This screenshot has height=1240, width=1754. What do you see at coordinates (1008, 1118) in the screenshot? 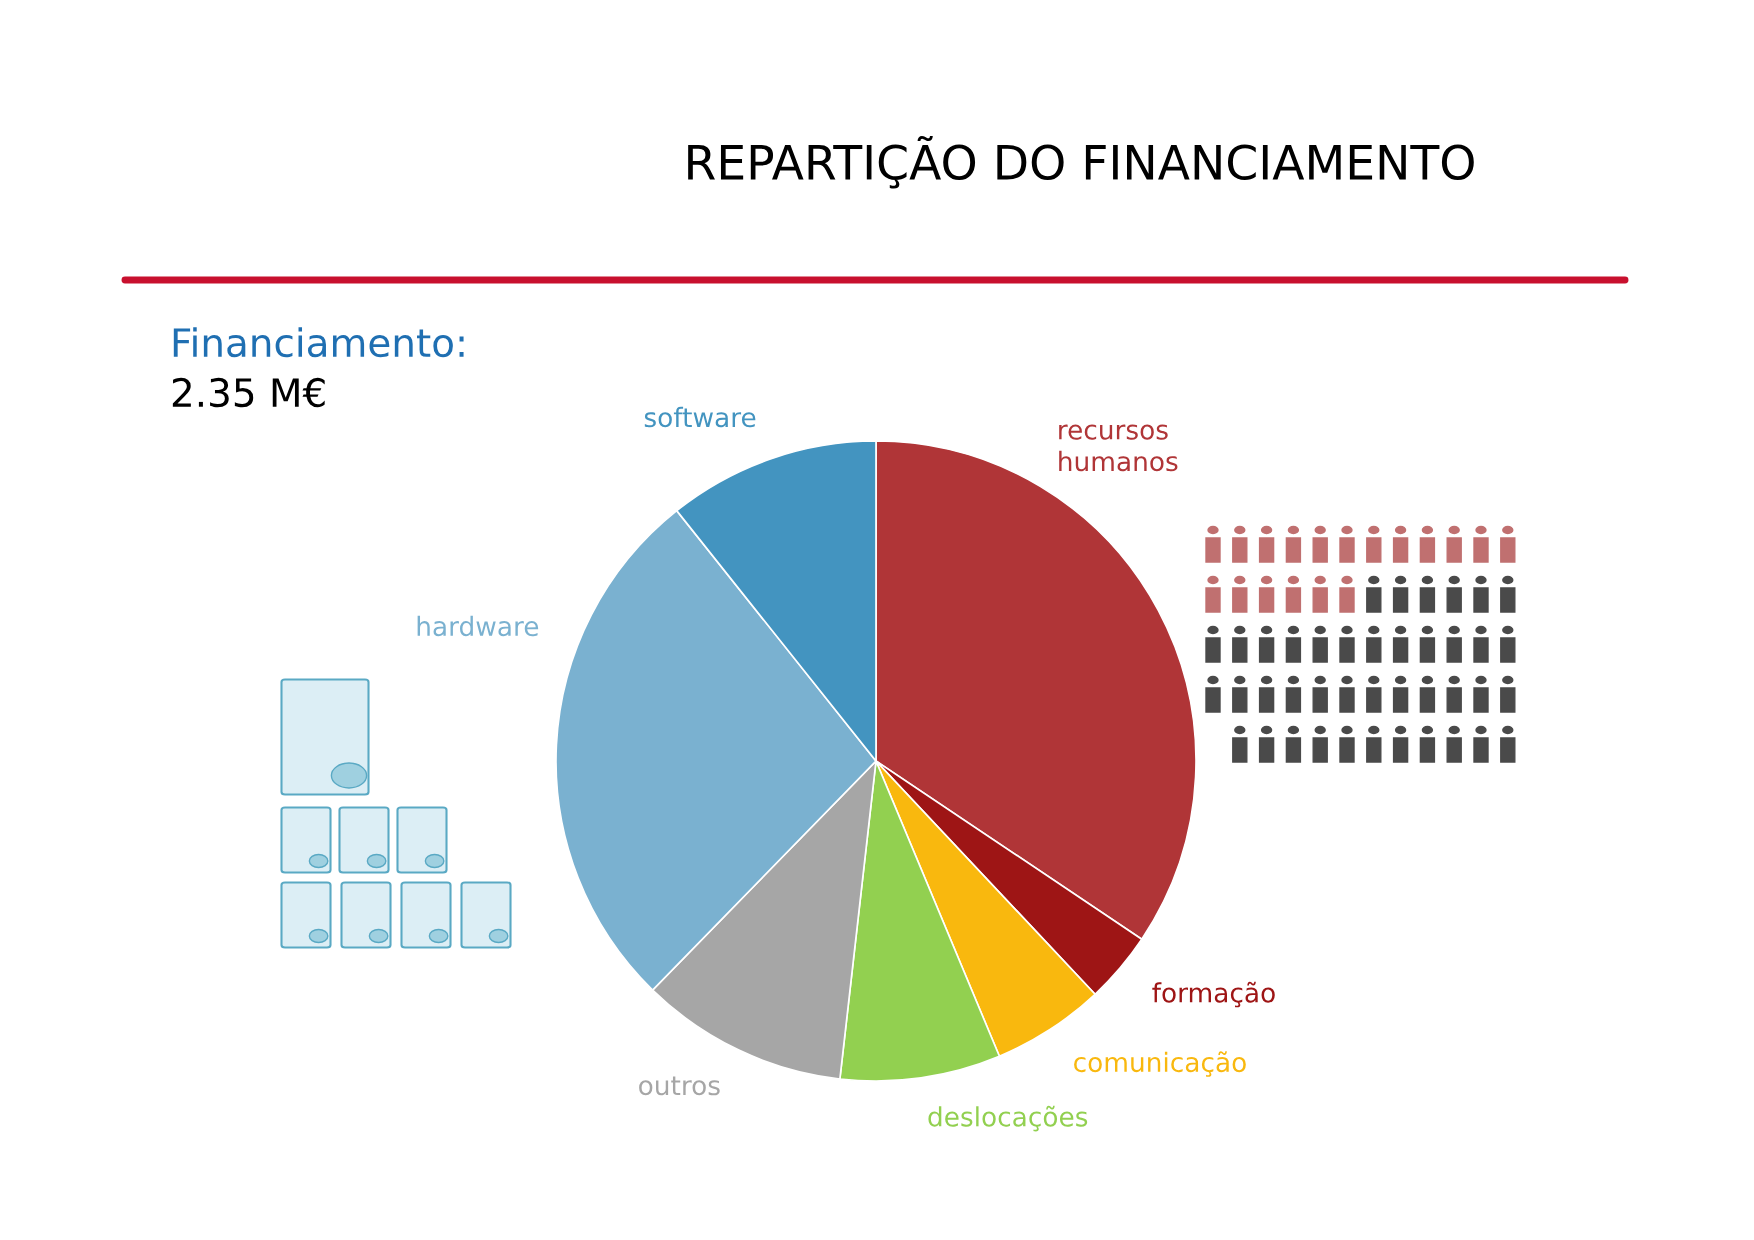
I see `slice-label: deslocações` at bounding box center [1008, 1118].